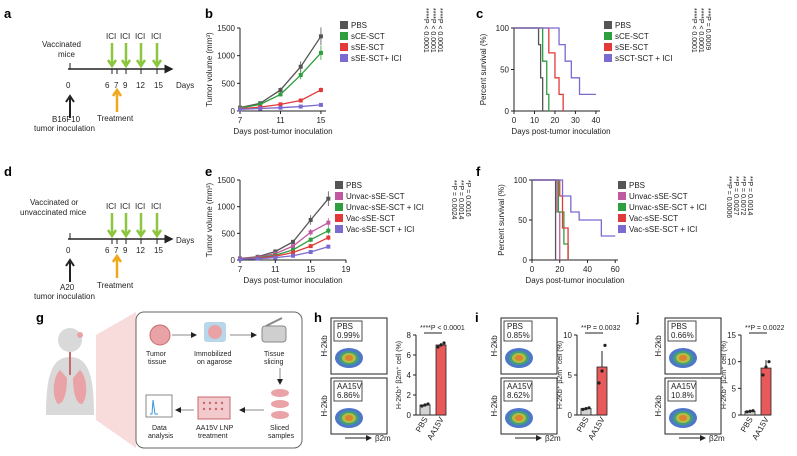 The width and height of the screenshot is (797, 456). Describe the element at coordinates (281, 436) in the screenshot. I see `g-step-4b: samples` at that location.